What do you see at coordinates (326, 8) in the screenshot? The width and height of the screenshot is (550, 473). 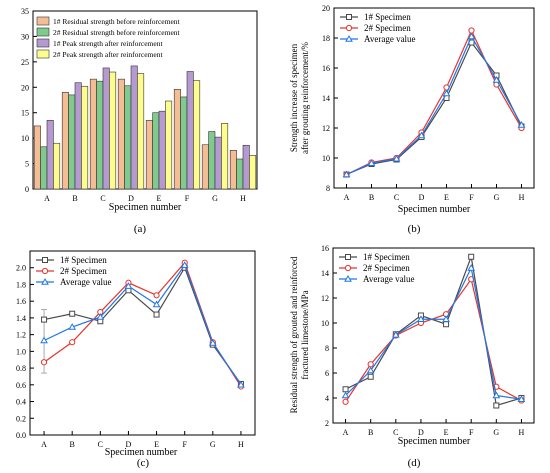 I see `y-tick-label: 20` at bounding box center [326, 8].